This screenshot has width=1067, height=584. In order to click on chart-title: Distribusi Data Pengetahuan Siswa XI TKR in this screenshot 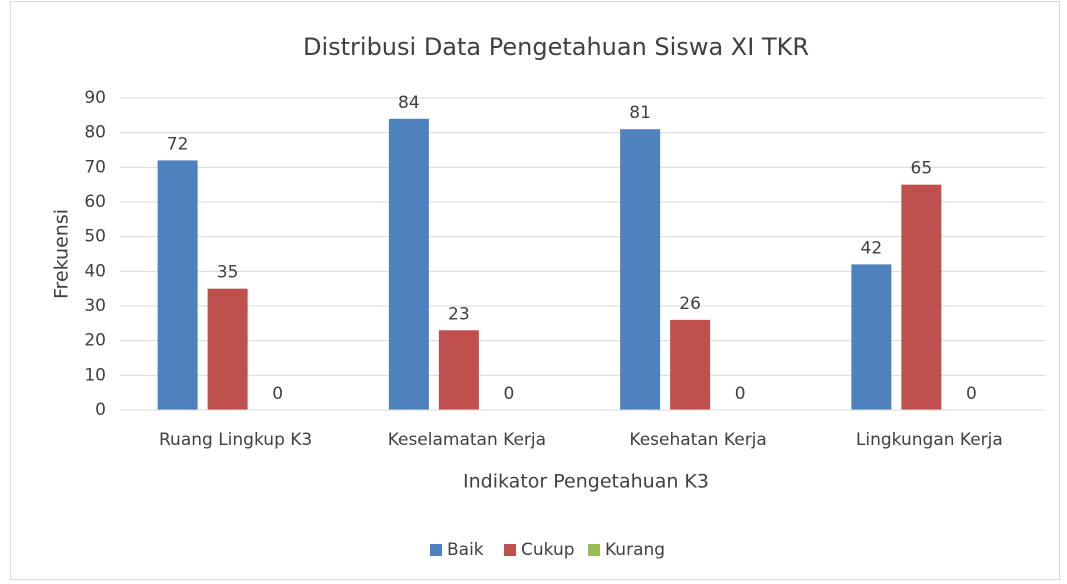, I will do `click(556, 47)`.